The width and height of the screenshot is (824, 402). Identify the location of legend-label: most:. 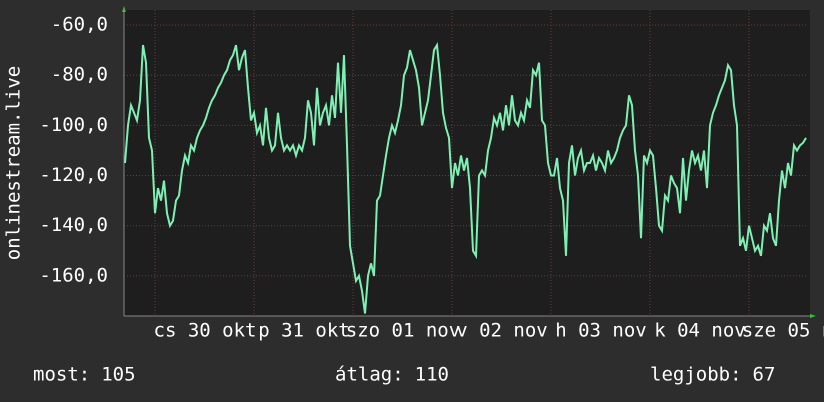
(61, 375).